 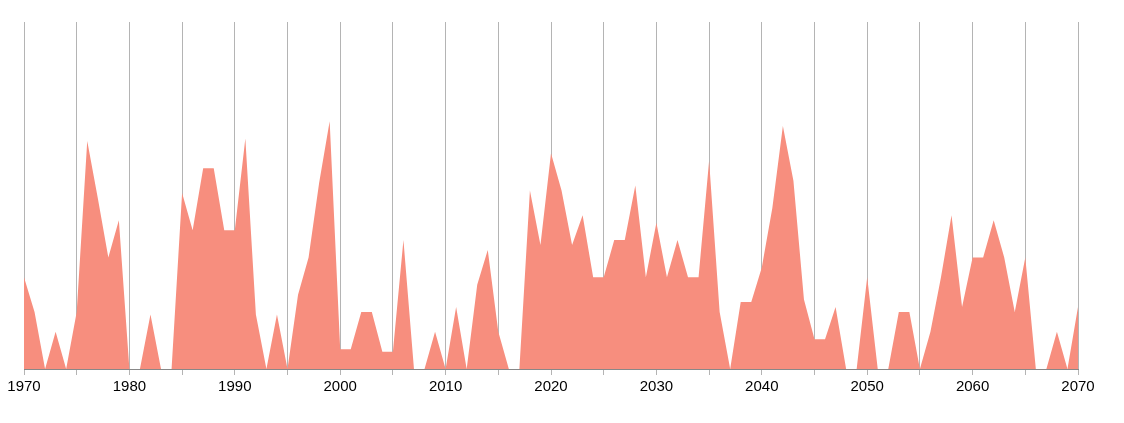 I want to click on x-tick-label: 2000, so click(x=340, y=386).